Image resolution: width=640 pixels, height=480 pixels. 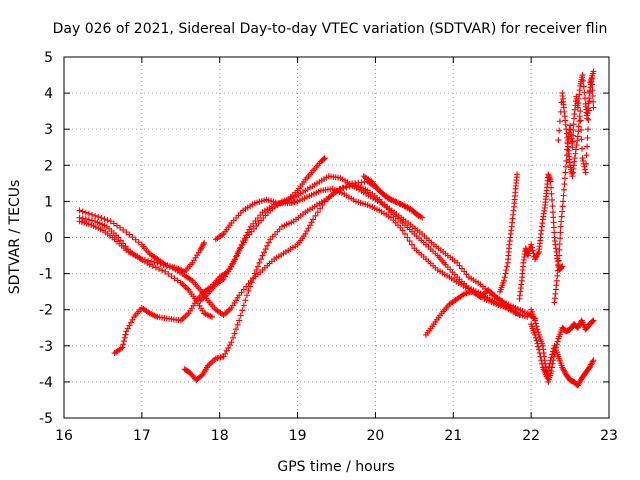 I want to click on y-tick-label: 3, so click(x=48, y=130).